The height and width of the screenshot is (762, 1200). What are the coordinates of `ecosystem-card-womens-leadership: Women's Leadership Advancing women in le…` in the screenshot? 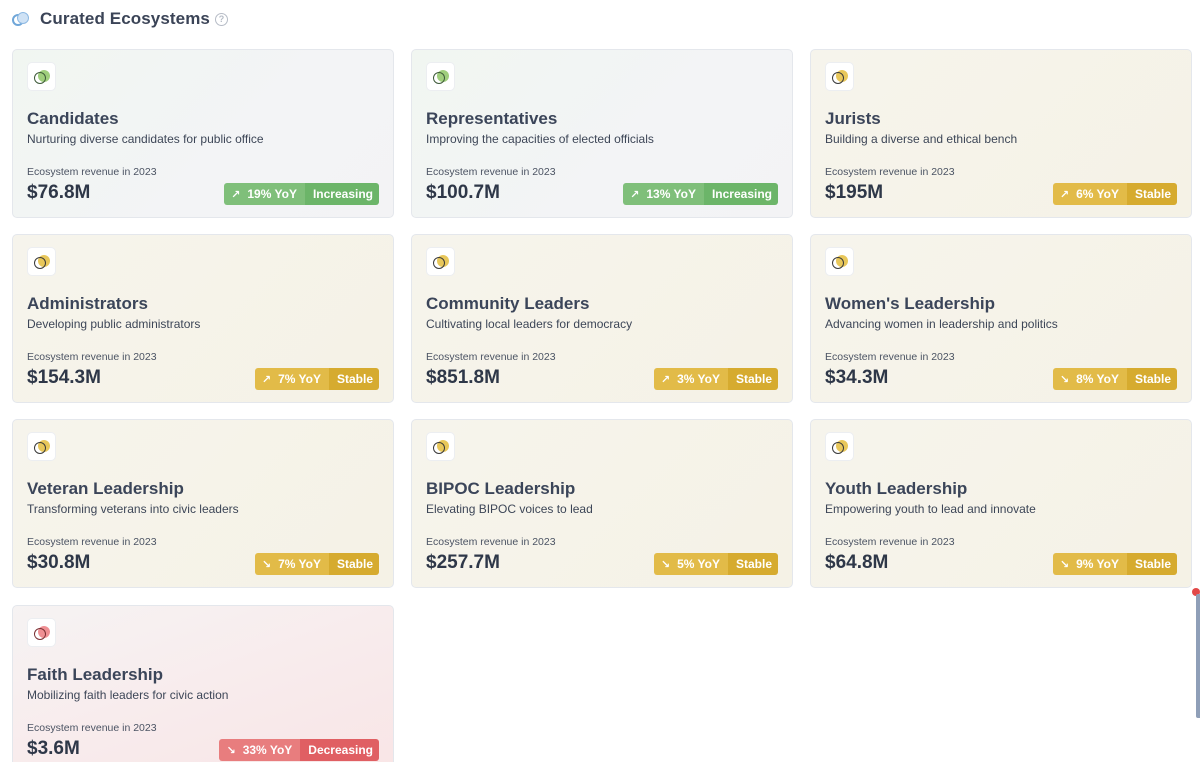 It's located at (1001, 318).